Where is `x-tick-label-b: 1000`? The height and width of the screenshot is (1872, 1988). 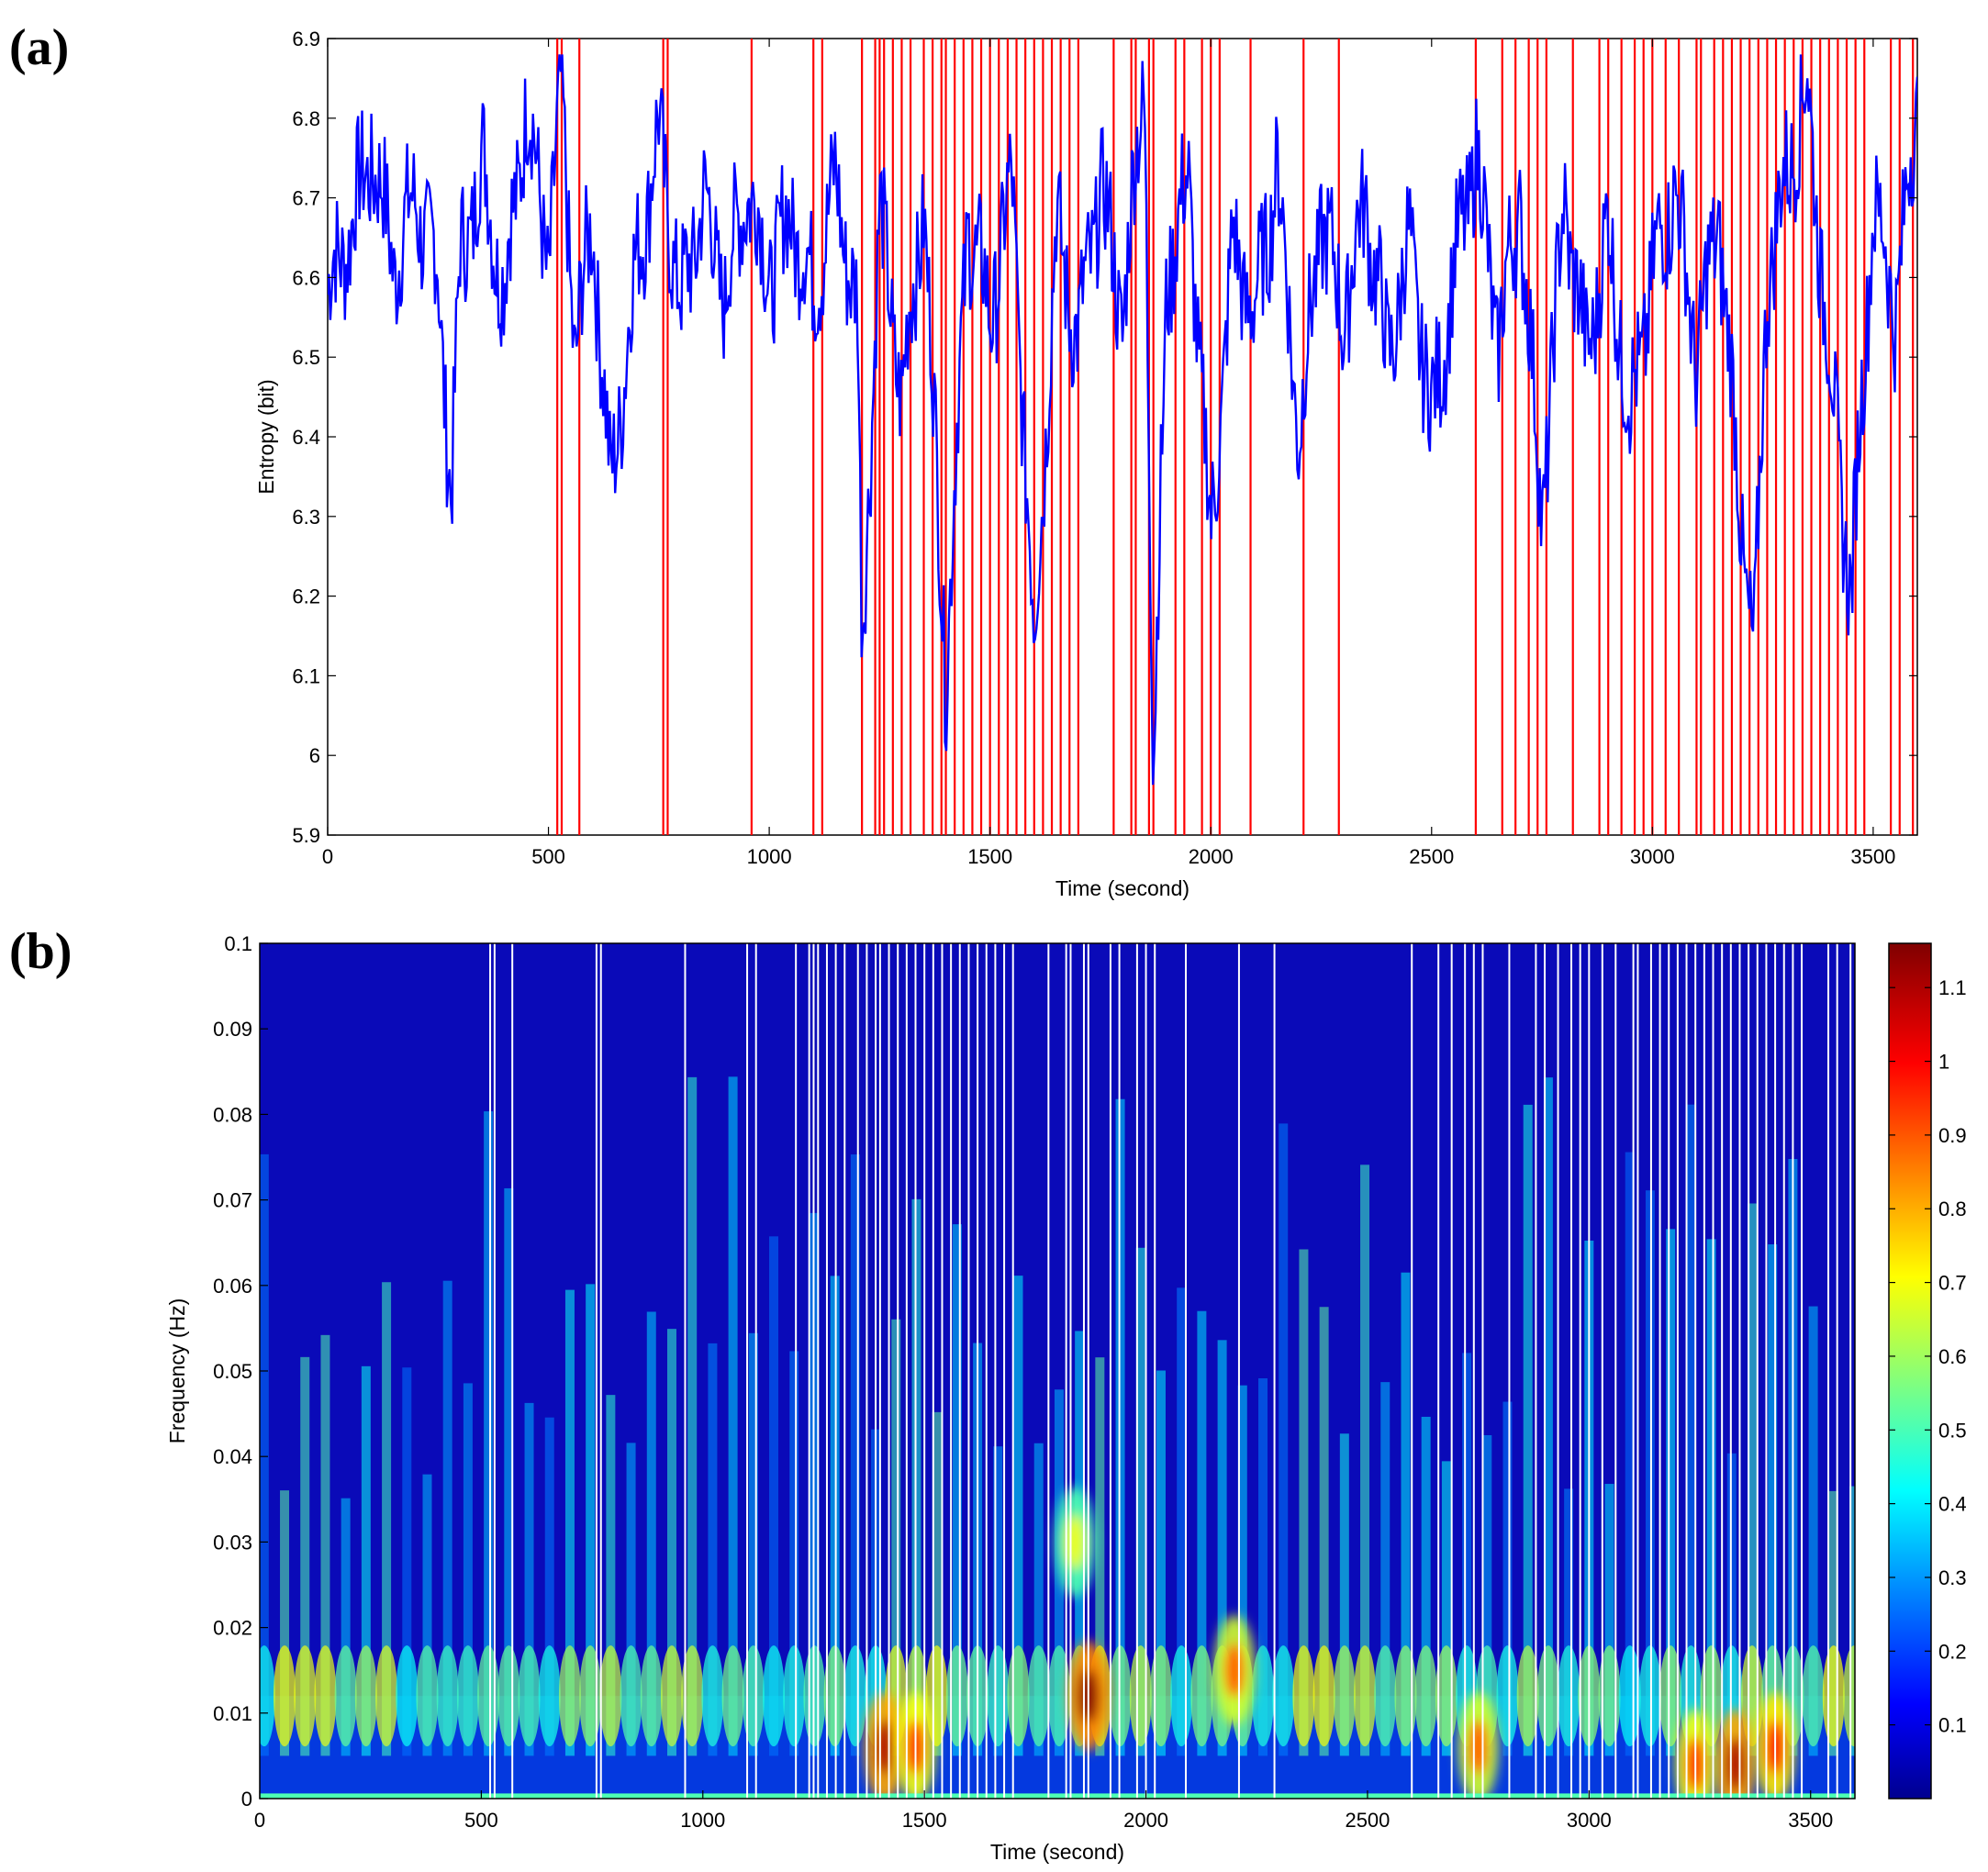 x-tick-label-b: 1000 is located at coordinates (702, 1820).